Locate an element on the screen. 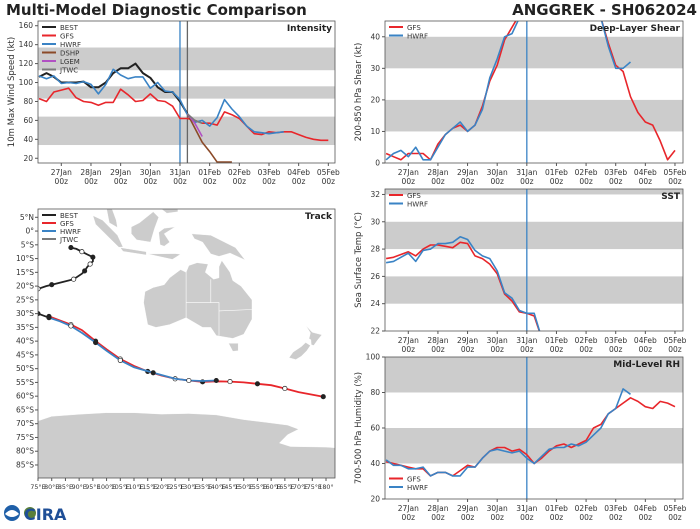 This screenshot has height=529, width=700. lat-tick-label: 65°S is located at coordinates (25, 409).